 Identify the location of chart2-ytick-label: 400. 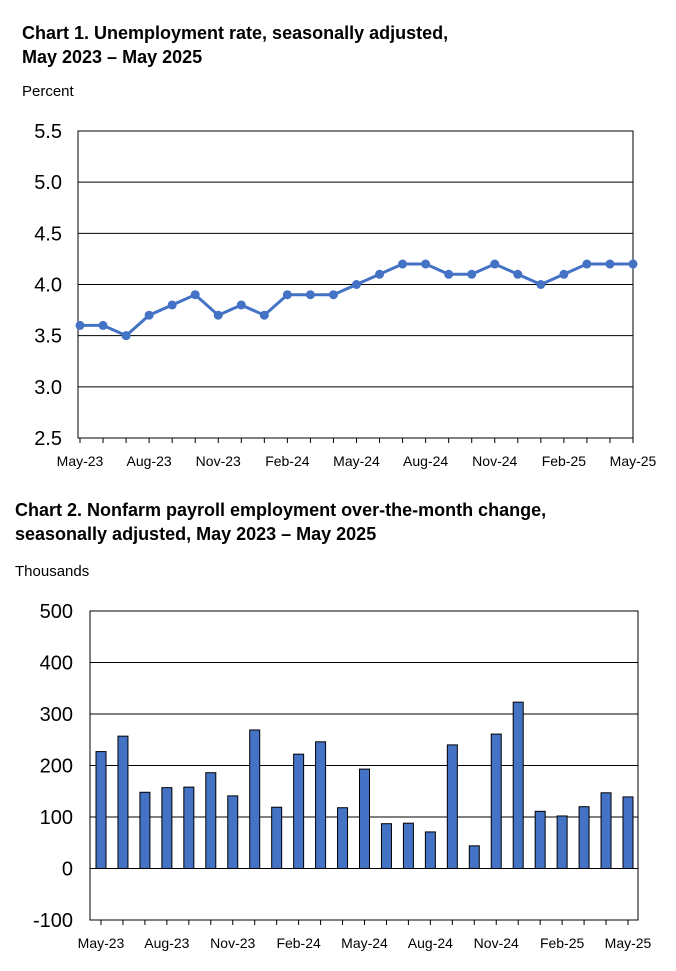
(56, 664).